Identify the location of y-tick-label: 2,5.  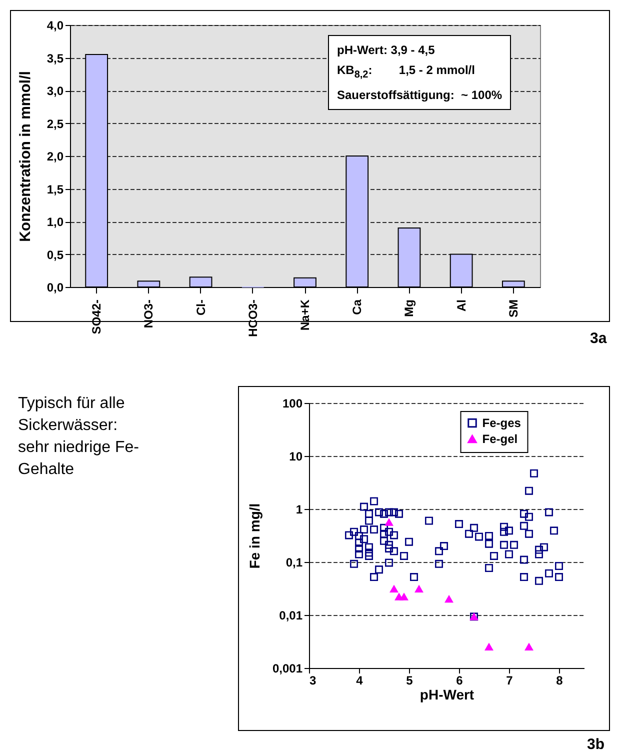
(55, 123).